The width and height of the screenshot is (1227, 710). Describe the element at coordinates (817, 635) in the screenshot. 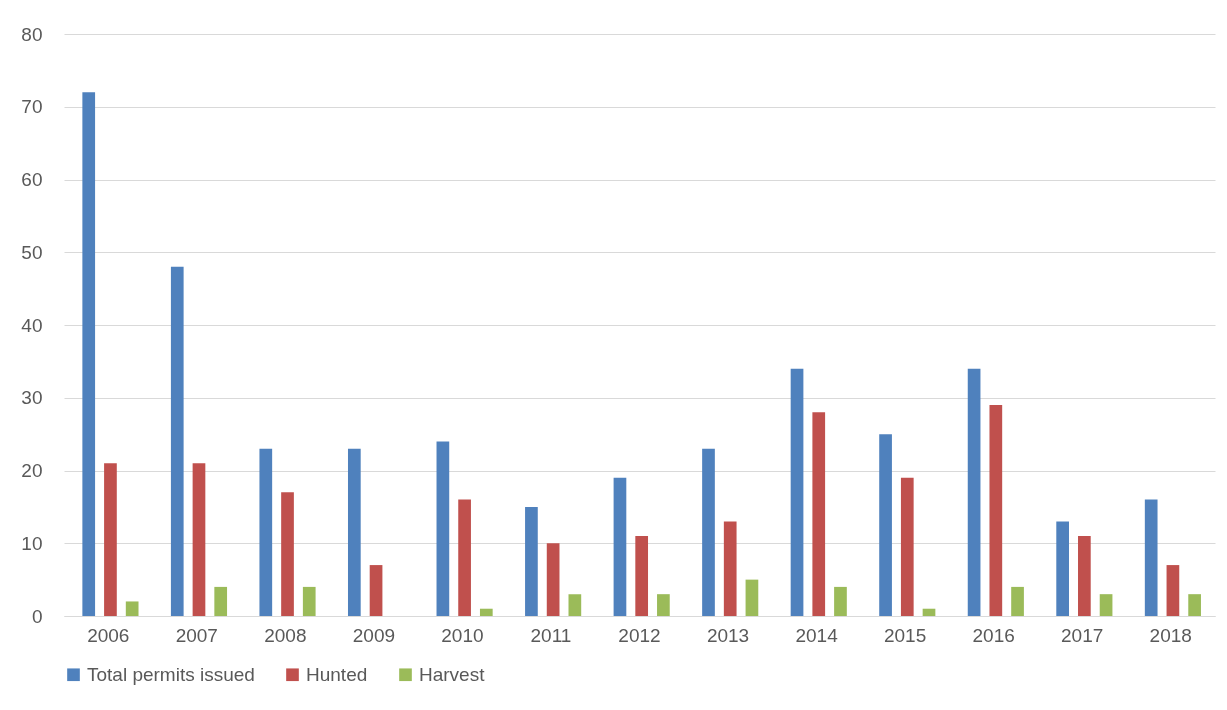

I see `x-tick-label: 2014` at that location.